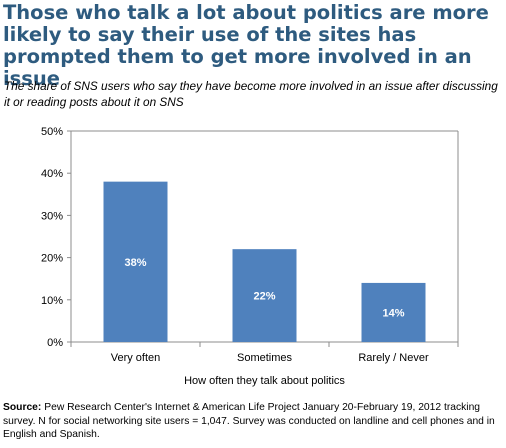 Image resolution: width=506 pixels, height=448 pixels. I want to click on y-tick-label: 0%, so click(55, 343).